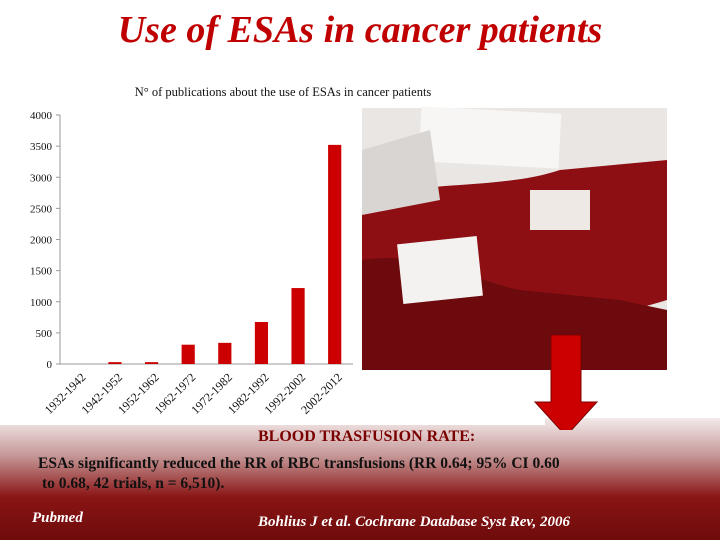 This screenshot has width=720, height=540. I want to click on summary-heading: BLOOD TRASFUSION RATE:, so click(367, 436).